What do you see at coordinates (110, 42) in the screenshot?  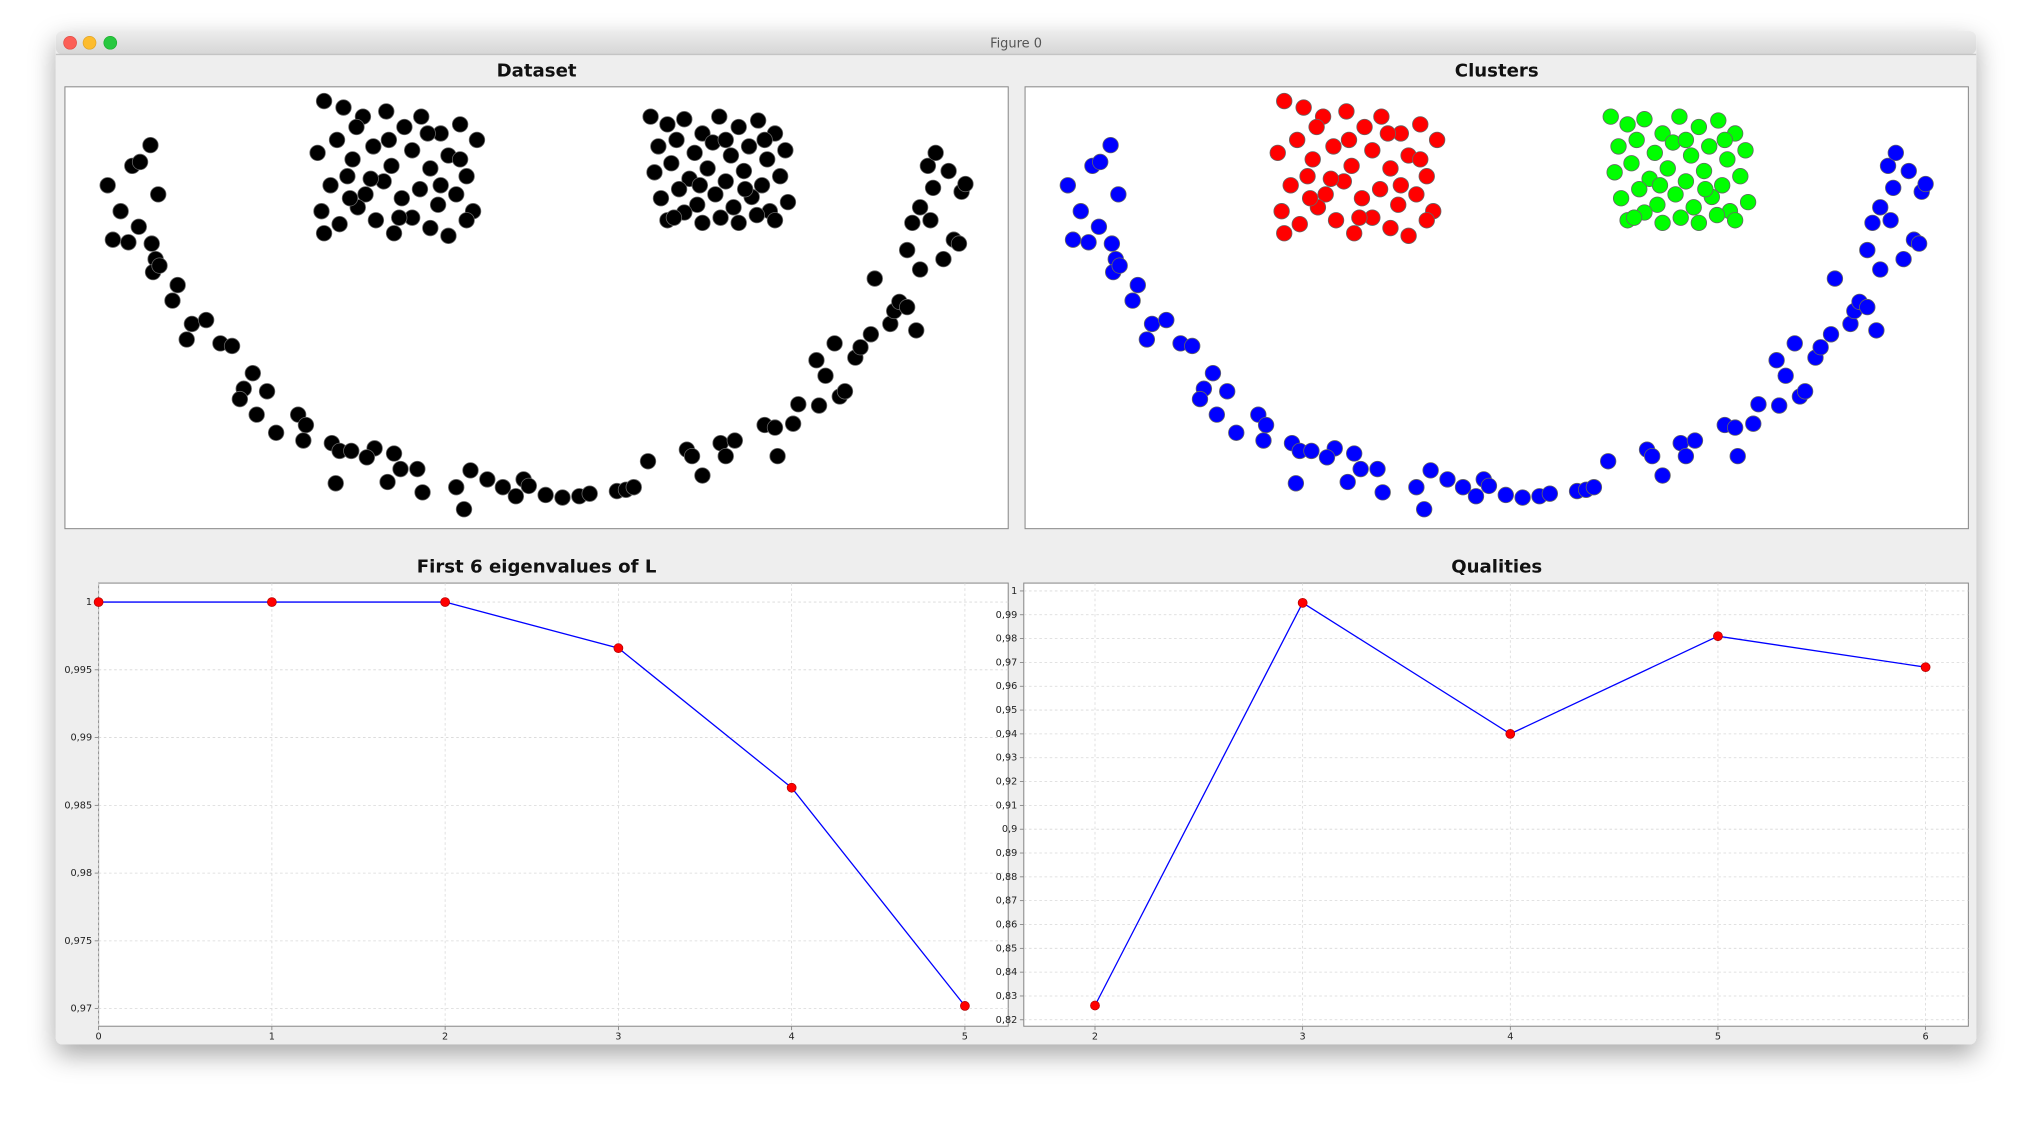 I see `zoom-button` at bounding box center [110, 42].